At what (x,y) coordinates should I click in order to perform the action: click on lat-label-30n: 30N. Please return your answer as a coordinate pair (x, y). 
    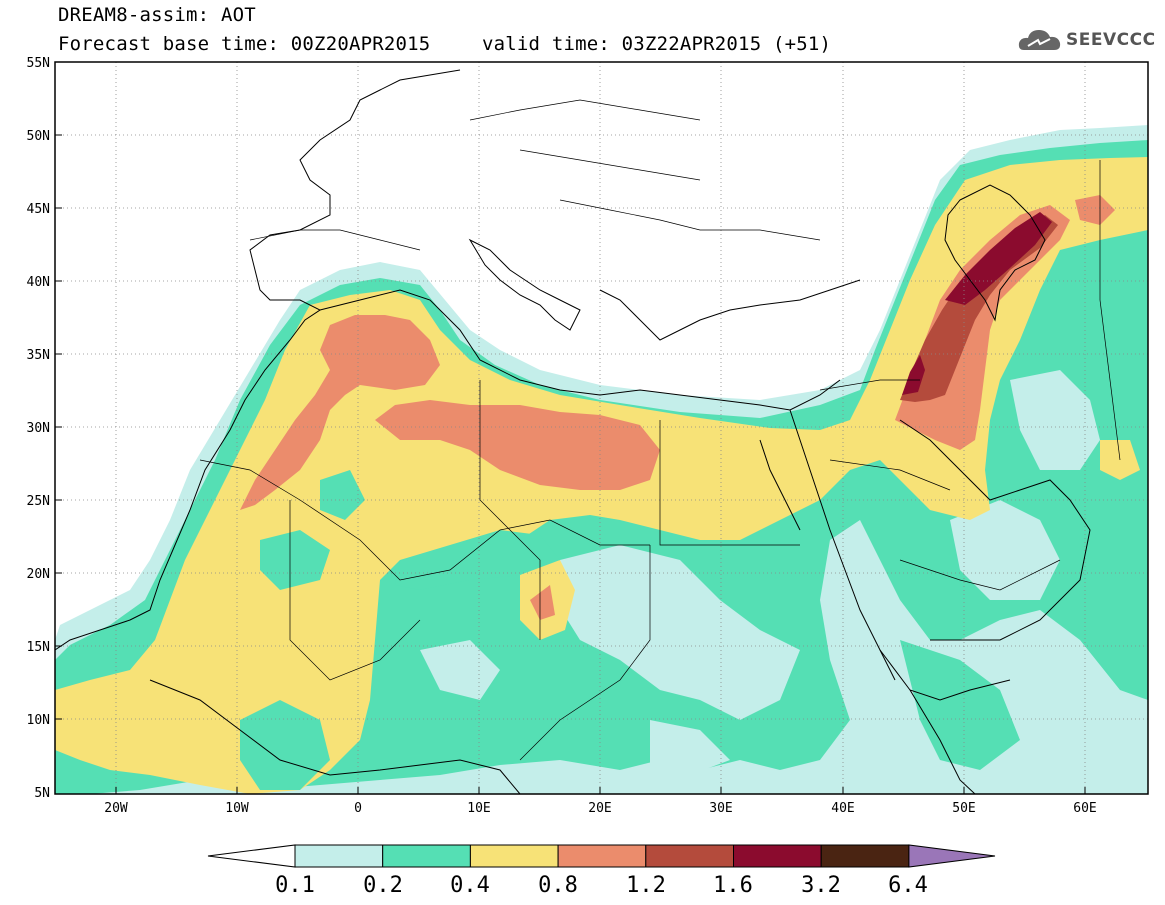
    Looking at the image, I should click on (38, 428).